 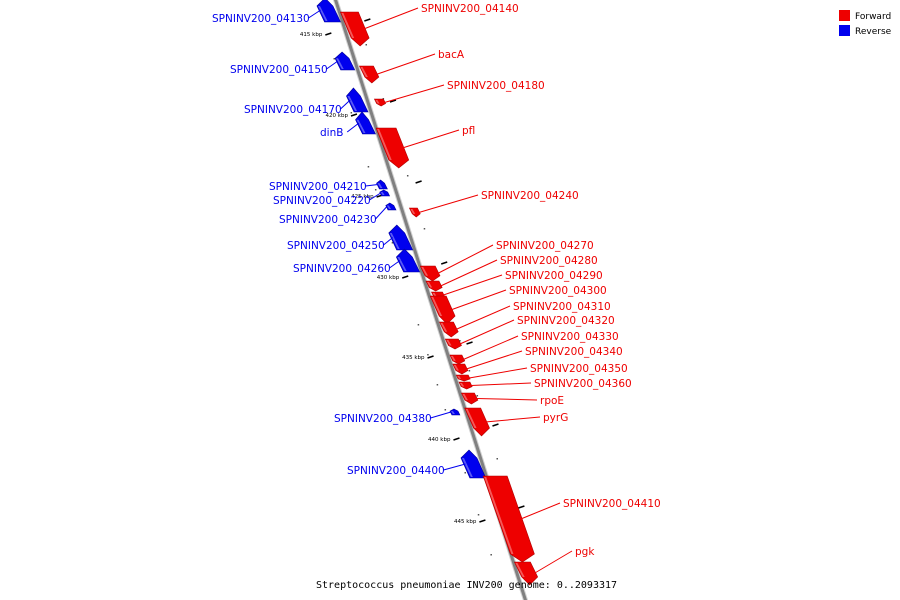 What do you see at coordinates (430, 357) in the screenshot?
I see `tick-mark` at bounding box center [430, 357].